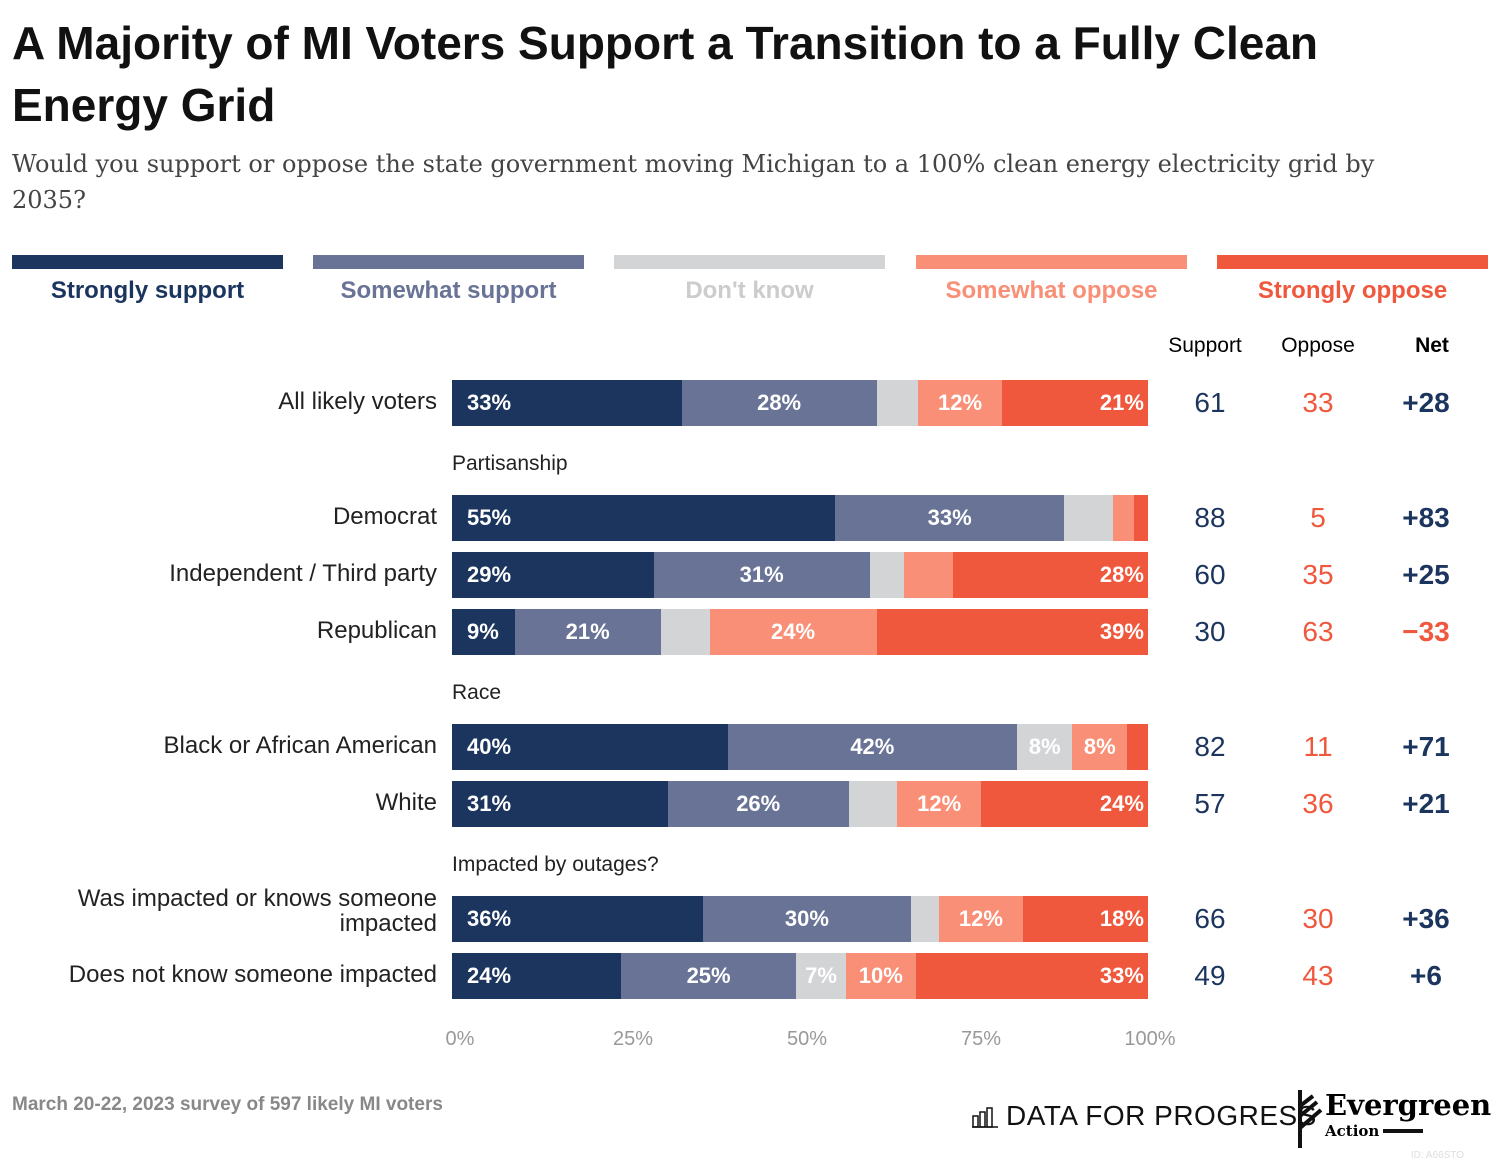 The image size is (1500, 1163). Describe the element at coordinates (1426, 918) in the screenshot. I see `net-value: +36` at that location.